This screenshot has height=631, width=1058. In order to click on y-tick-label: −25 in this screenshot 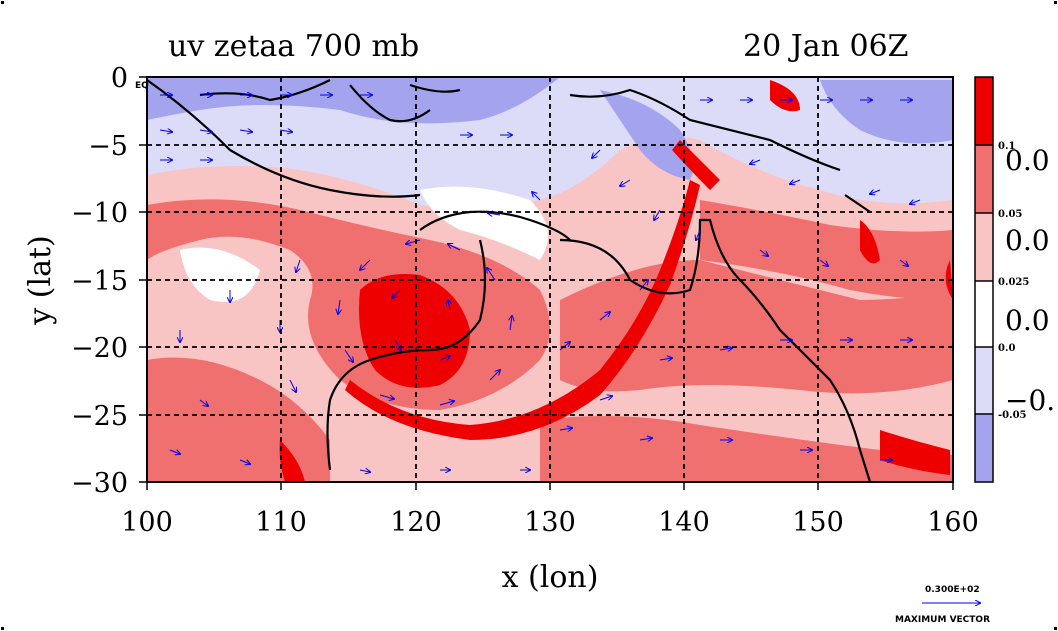, I will do `click(99, 416)`.